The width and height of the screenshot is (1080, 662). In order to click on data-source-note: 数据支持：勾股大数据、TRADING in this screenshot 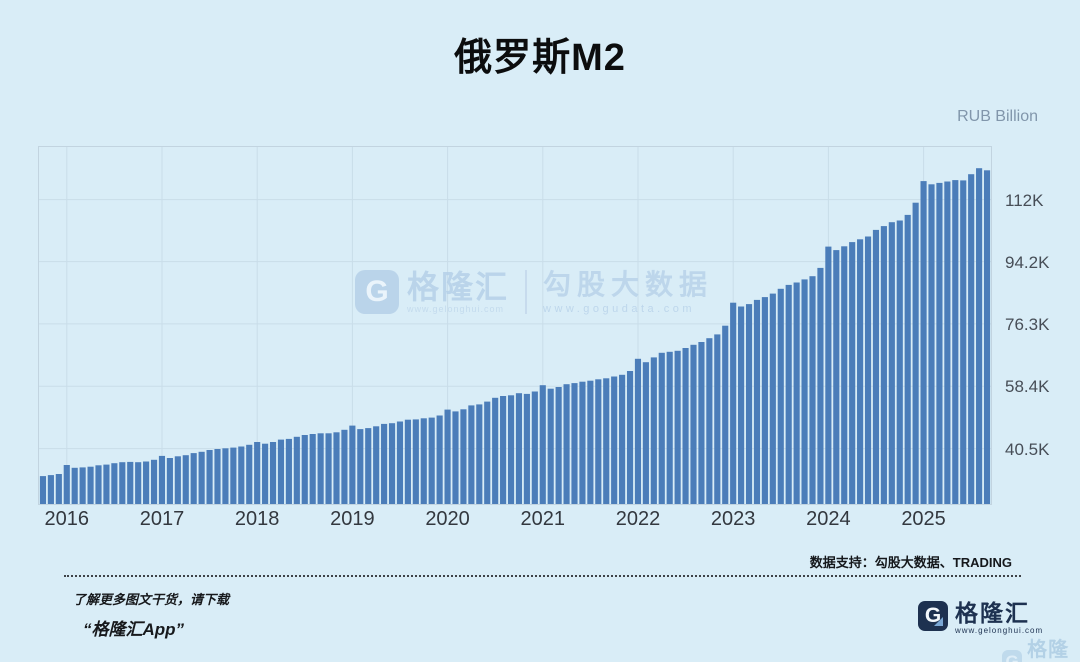, I will do `click(910, 562)`.